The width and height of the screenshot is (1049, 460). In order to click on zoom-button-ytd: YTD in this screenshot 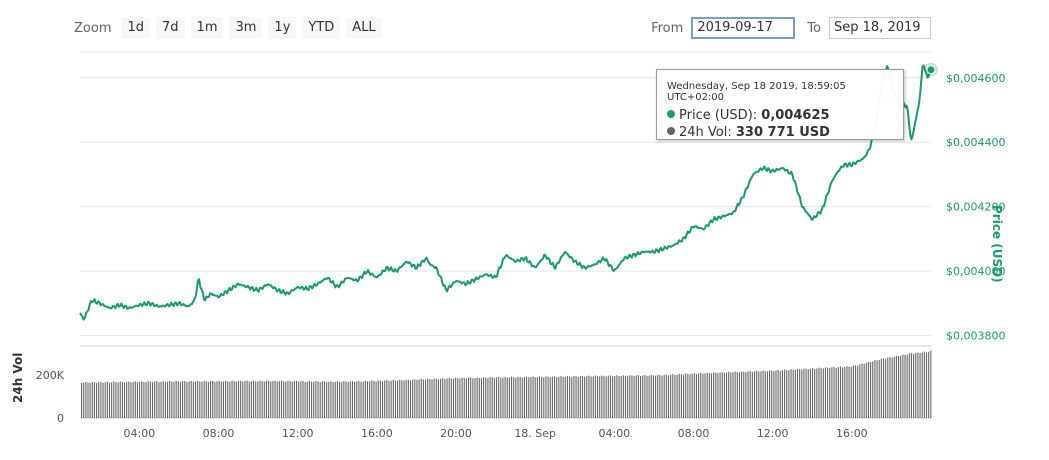, I will do `click(321, 28)`.